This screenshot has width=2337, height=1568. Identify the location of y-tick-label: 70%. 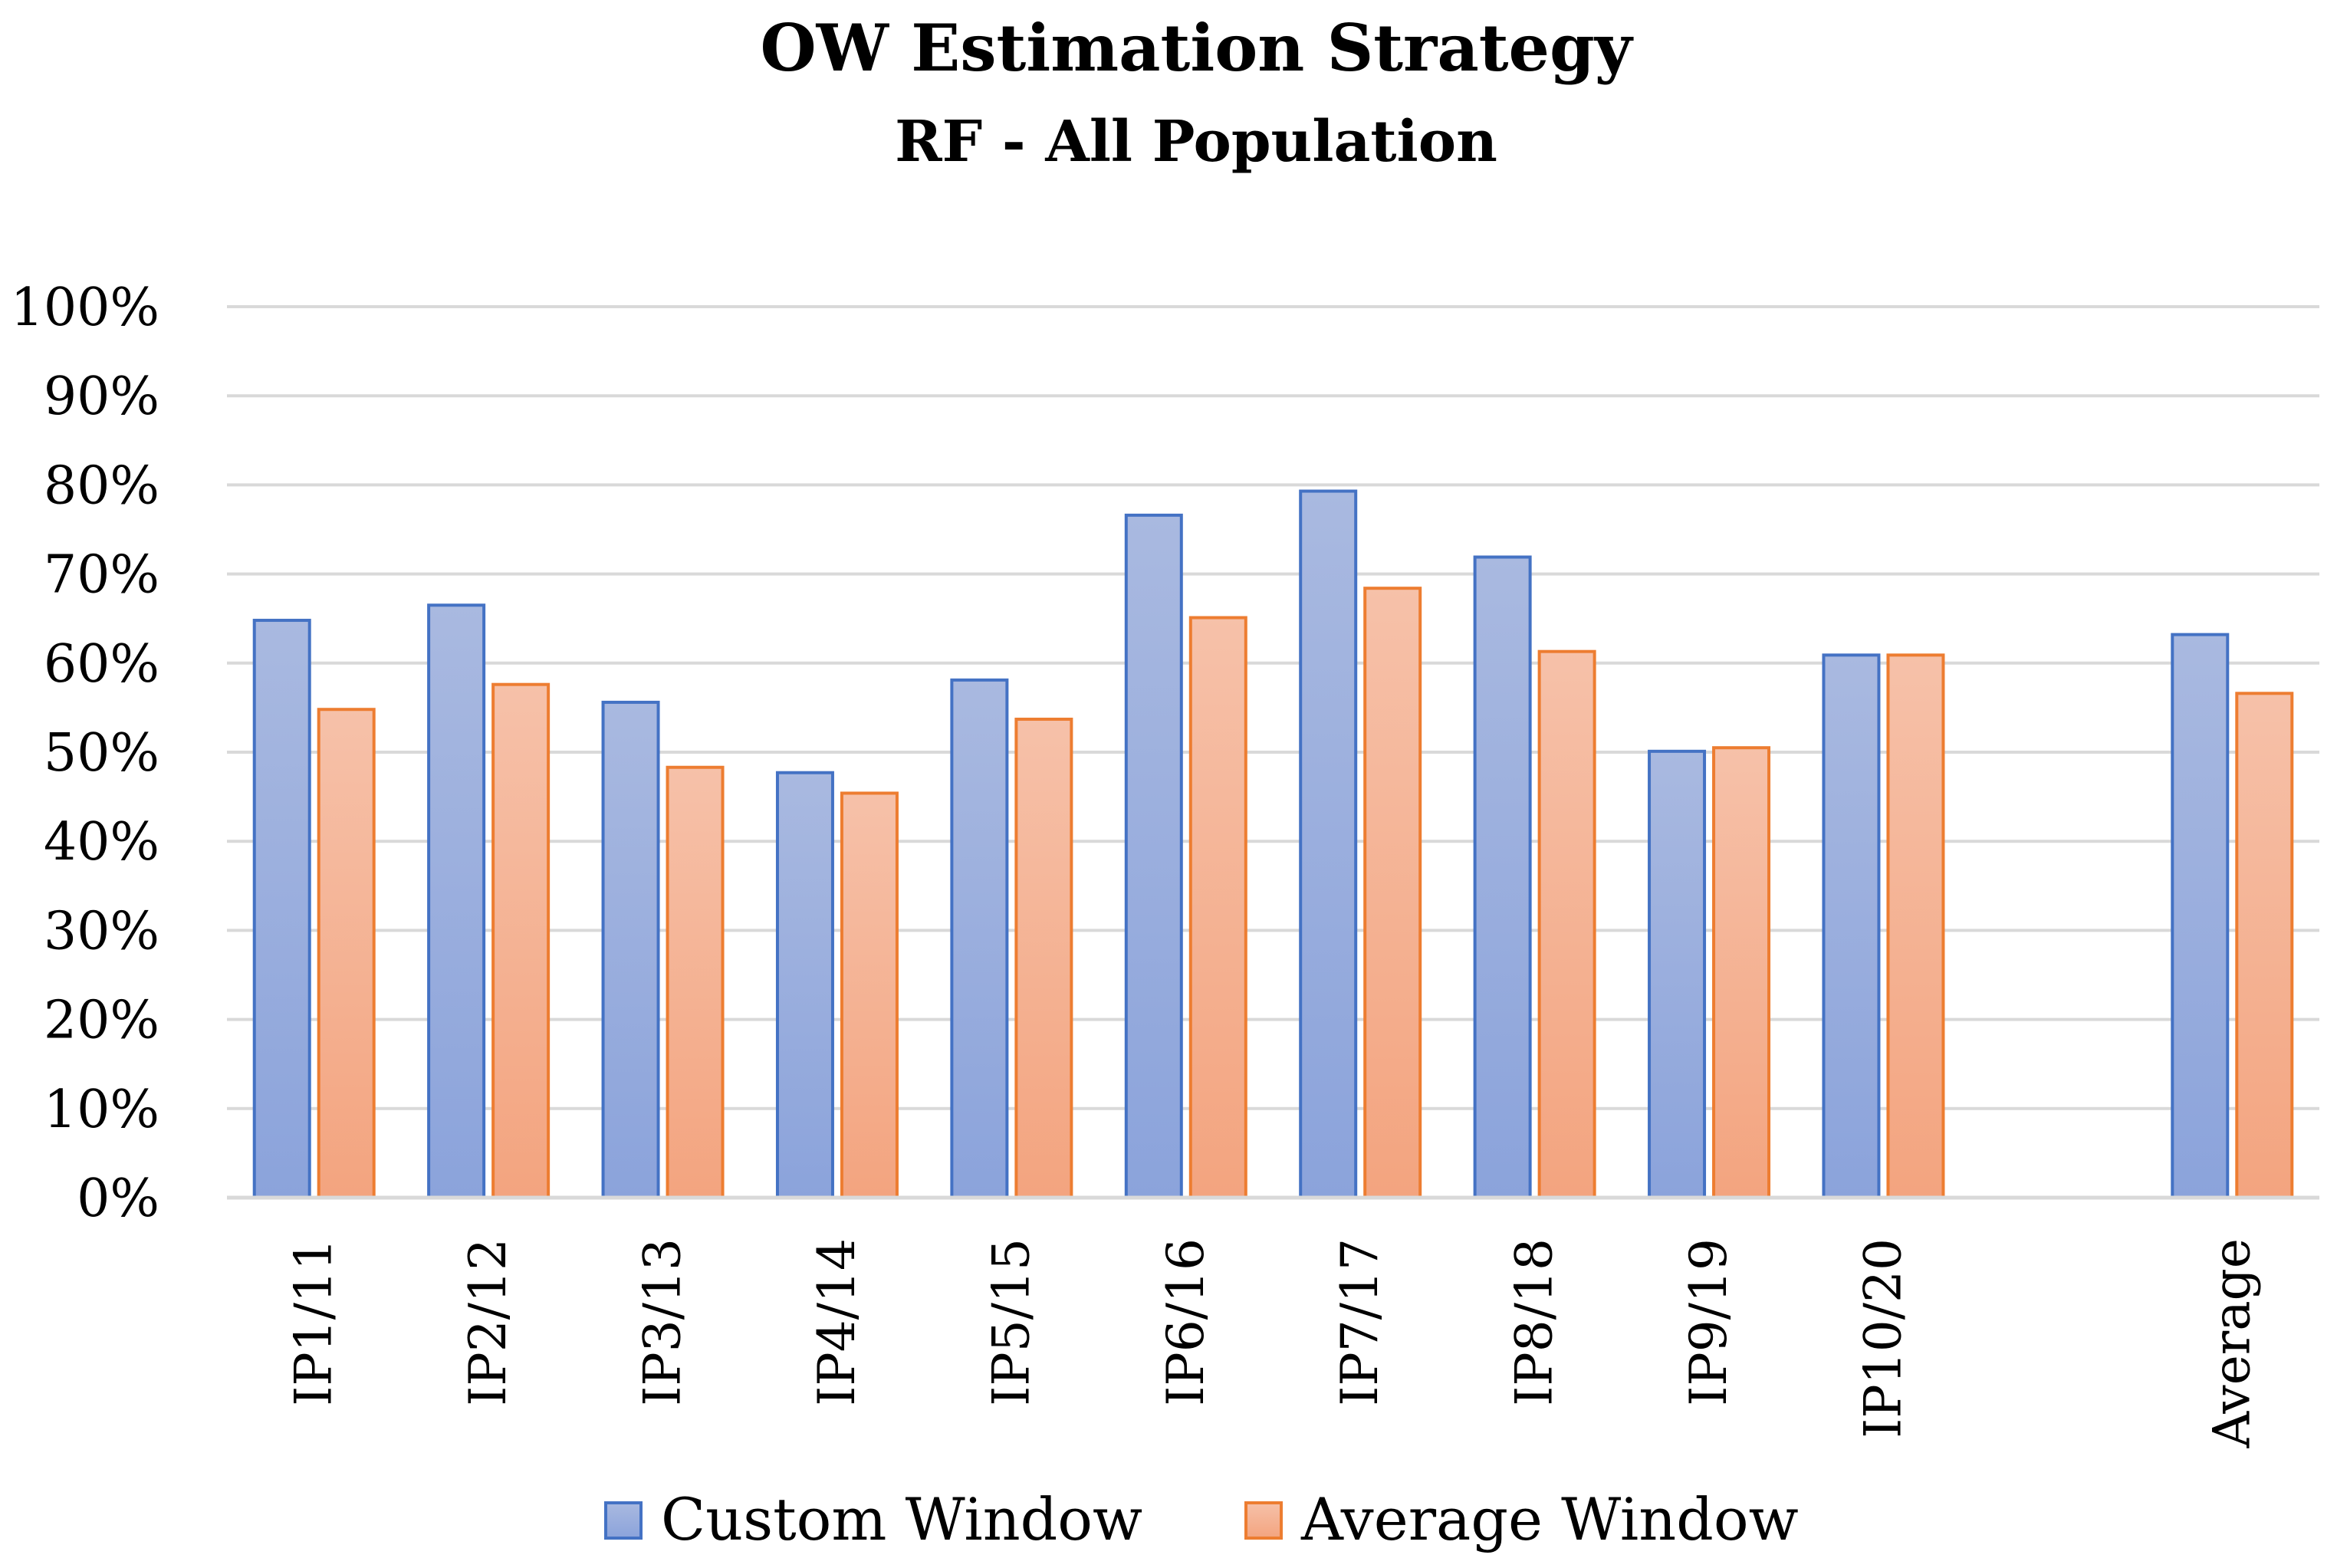
(101, 576).